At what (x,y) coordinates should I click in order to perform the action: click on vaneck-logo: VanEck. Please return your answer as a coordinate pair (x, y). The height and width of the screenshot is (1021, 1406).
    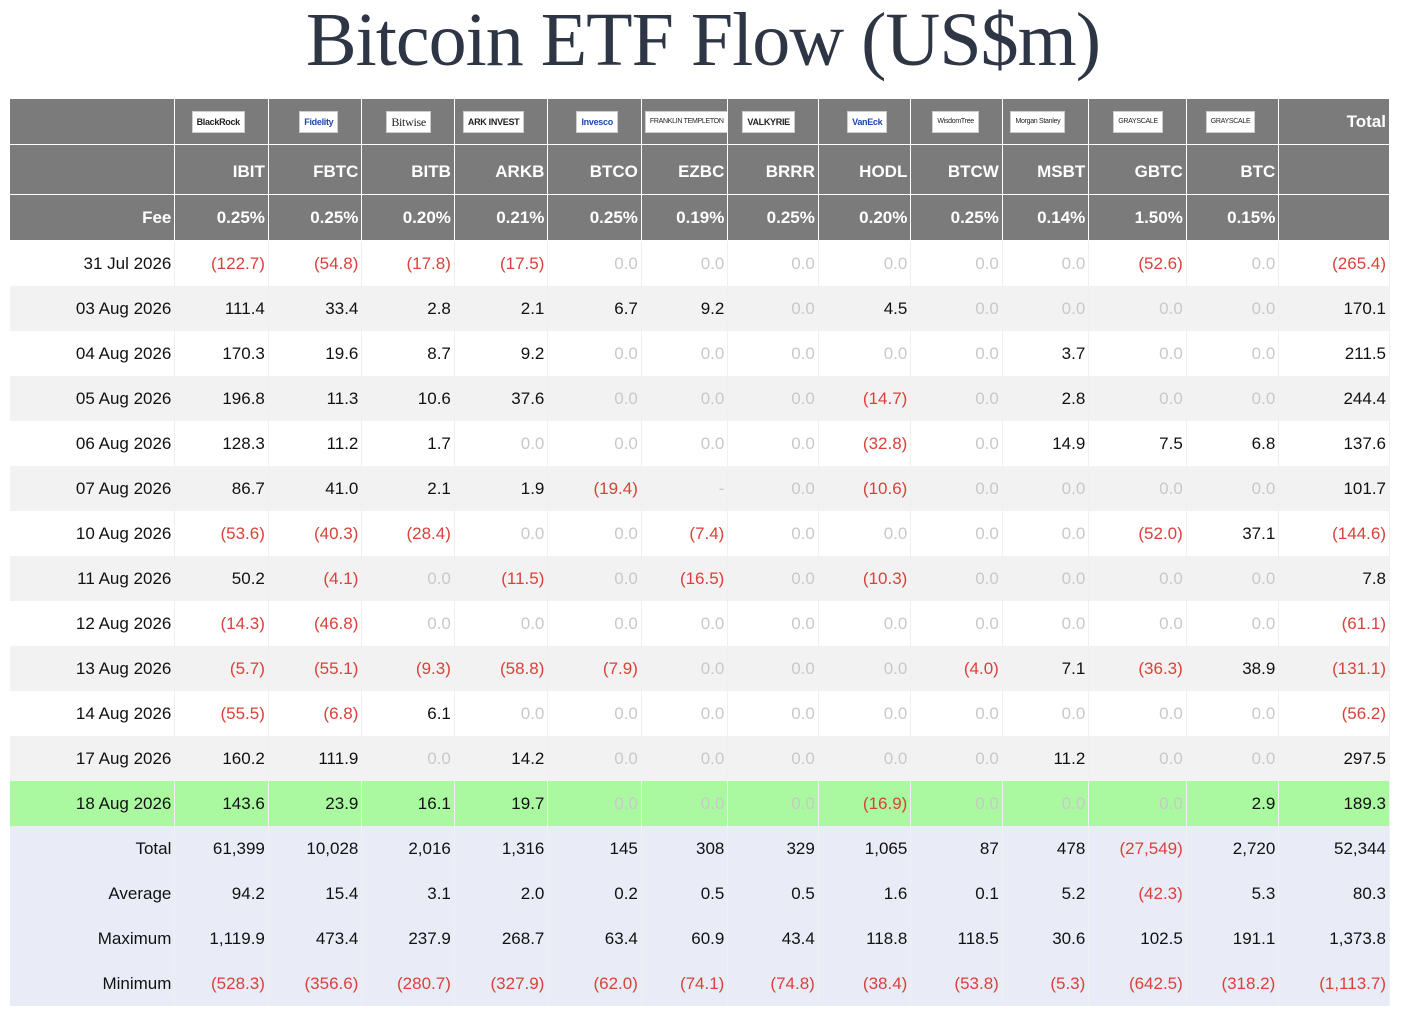
    Looking at the image, I should click on (867, 121).